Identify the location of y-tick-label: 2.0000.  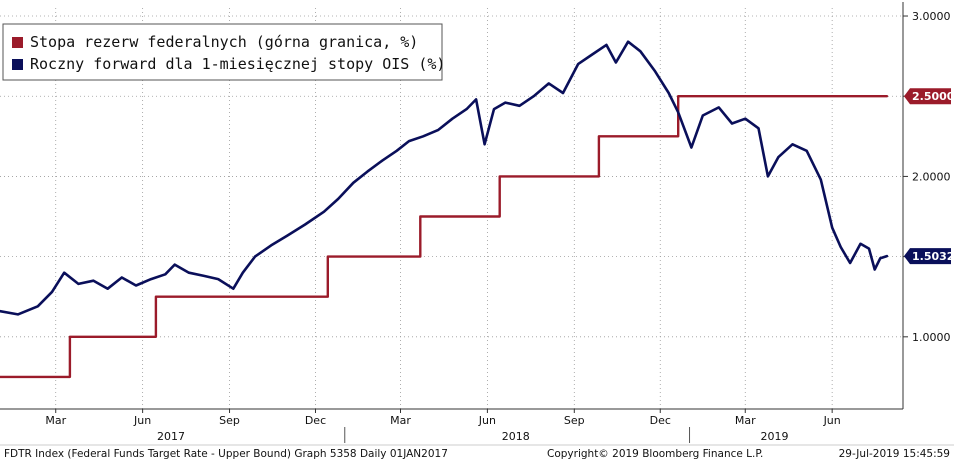
(931, 176).